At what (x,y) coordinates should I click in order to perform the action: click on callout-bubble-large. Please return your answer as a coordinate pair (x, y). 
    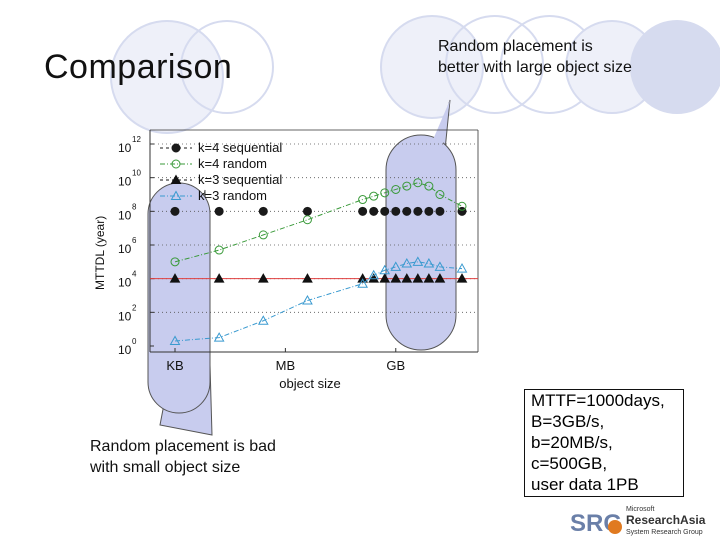
    Looking at the image, I should click on (421, 225).